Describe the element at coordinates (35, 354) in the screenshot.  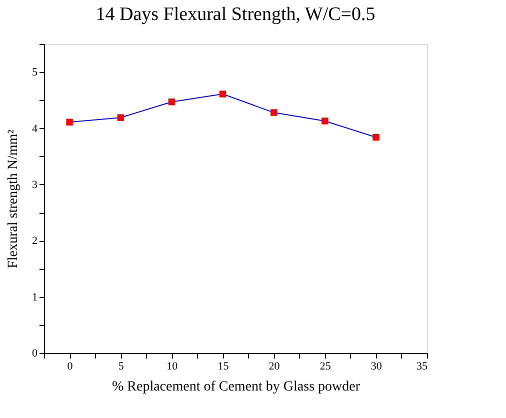
I see `y-tick-label: 0` at that location.